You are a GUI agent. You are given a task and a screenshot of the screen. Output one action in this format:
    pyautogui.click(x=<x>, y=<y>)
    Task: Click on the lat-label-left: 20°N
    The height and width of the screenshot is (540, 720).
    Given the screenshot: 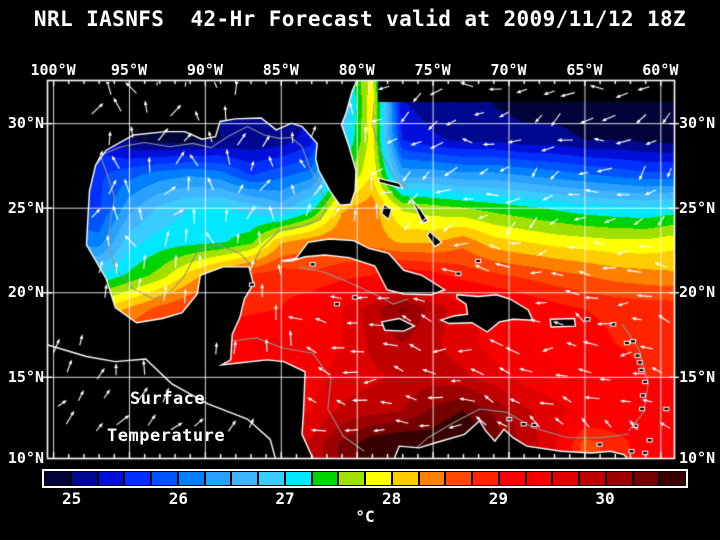 What is the action you would take?
    pyautogui.click(x=25, y=292)
    